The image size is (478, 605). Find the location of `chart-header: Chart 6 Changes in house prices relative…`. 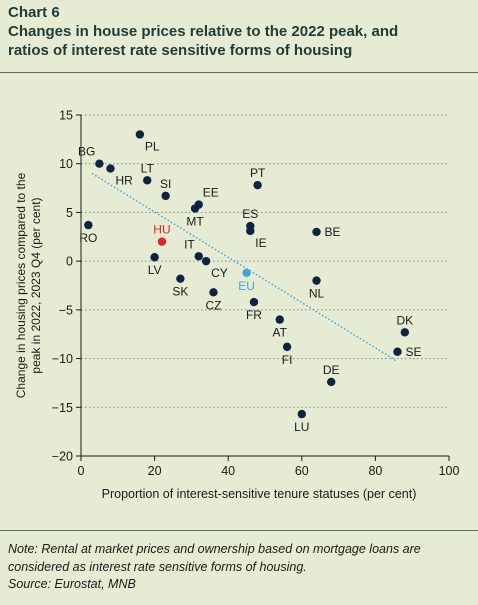

chart-header: Chart 6 Changes in house prices relative… is located at coordinates (240, 32).